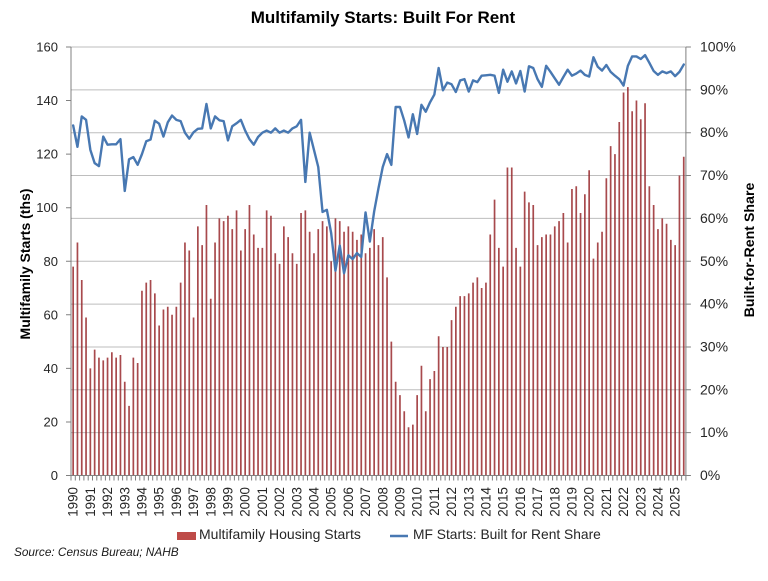  What do you see at coordinates (554, 502) in the screenshot?
I see `svg-text: 2018` at bounding box center [554, 502].